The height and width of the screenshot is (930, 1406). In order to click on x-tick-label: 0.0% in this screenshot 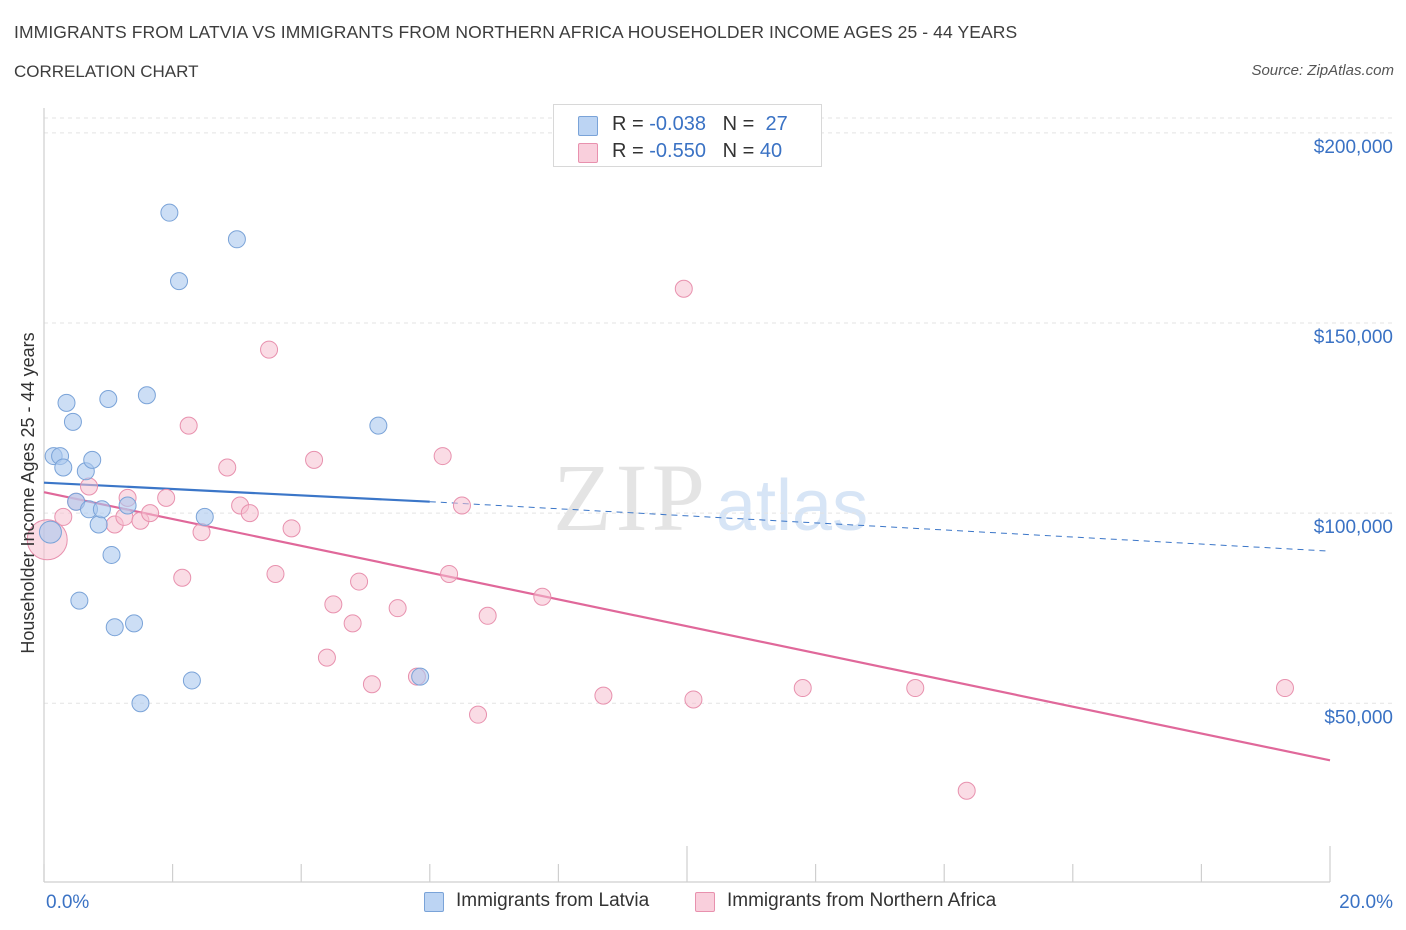, I will do `click(67, 902)`.